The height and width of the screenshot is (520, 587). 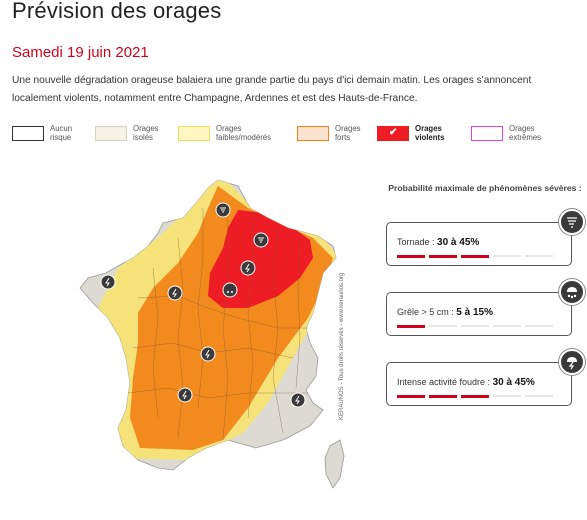 What do you see at coordinates (343, 137) in the screenshot?
I see `legend-label: forts` at bounding box center [343, 137].